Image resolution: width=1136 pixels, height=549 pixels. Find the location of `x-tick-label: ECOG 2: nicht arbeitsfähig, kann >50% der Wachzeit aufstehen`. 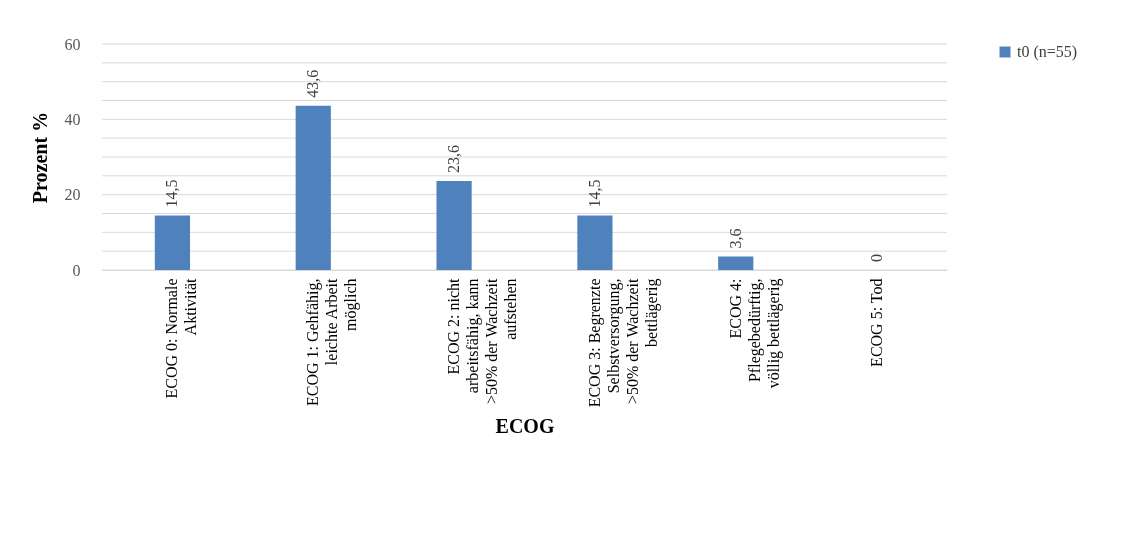

x-tick-label: ECOG 2: nicht arbeitsfähig, kann >50% der Wachzeit aufstehen is located at coordinates (482, 341).